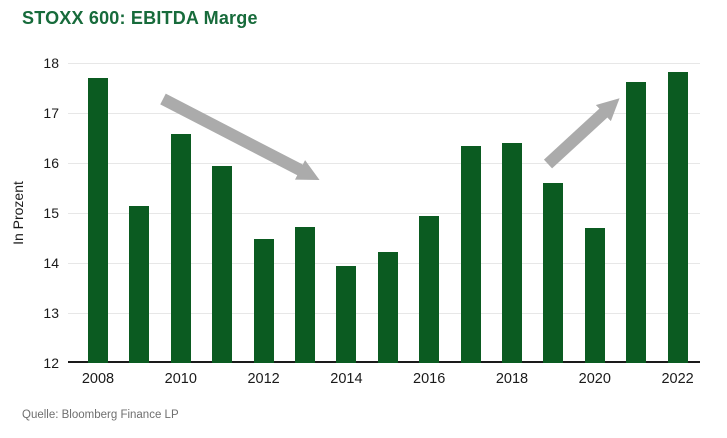 This screenshot has height=438, width=727. Describe the element at coordinates (305, 295) in the screenshot. I see `bar-2013` at that location.